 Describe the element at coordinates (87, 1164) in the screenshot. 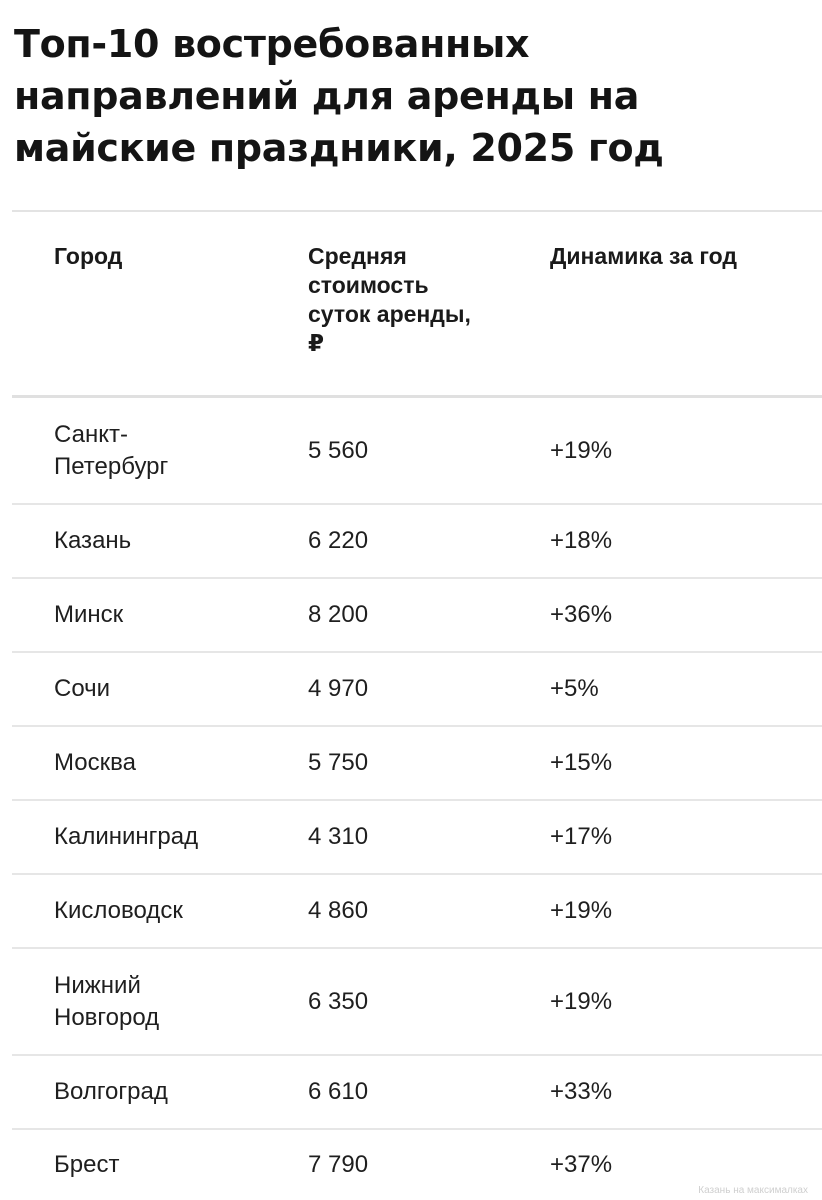

I see `city-cell: Брест` at that location.